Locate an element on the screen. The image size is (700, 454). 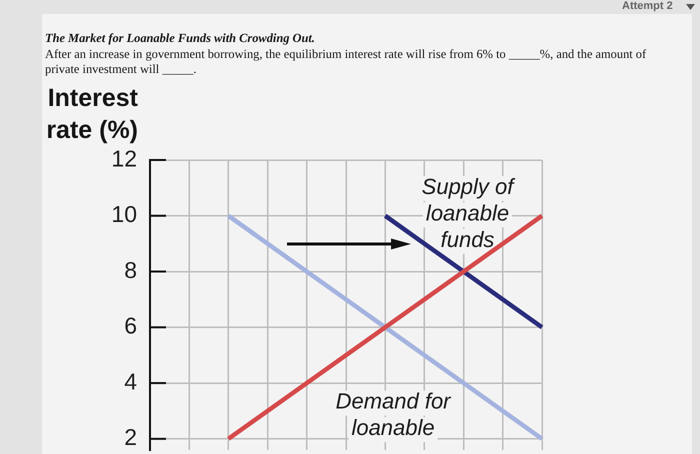
y-tick-label: 6 is located at coordinates (130, 325).